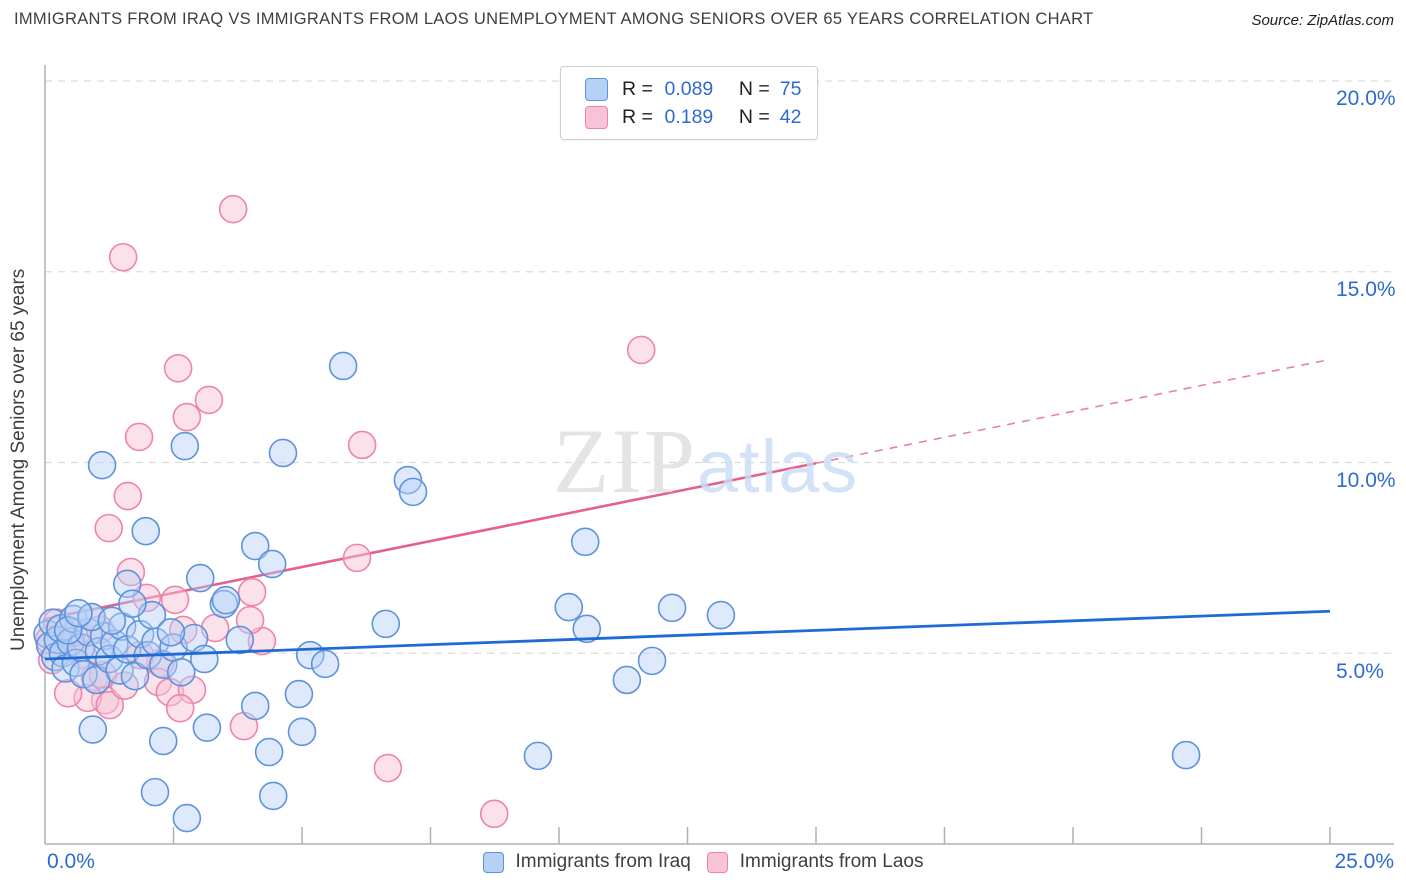 Image resolution: width=1406 pixels, height=892 pixels. I want to click on n-value-laos: 42, so click(790, 116).